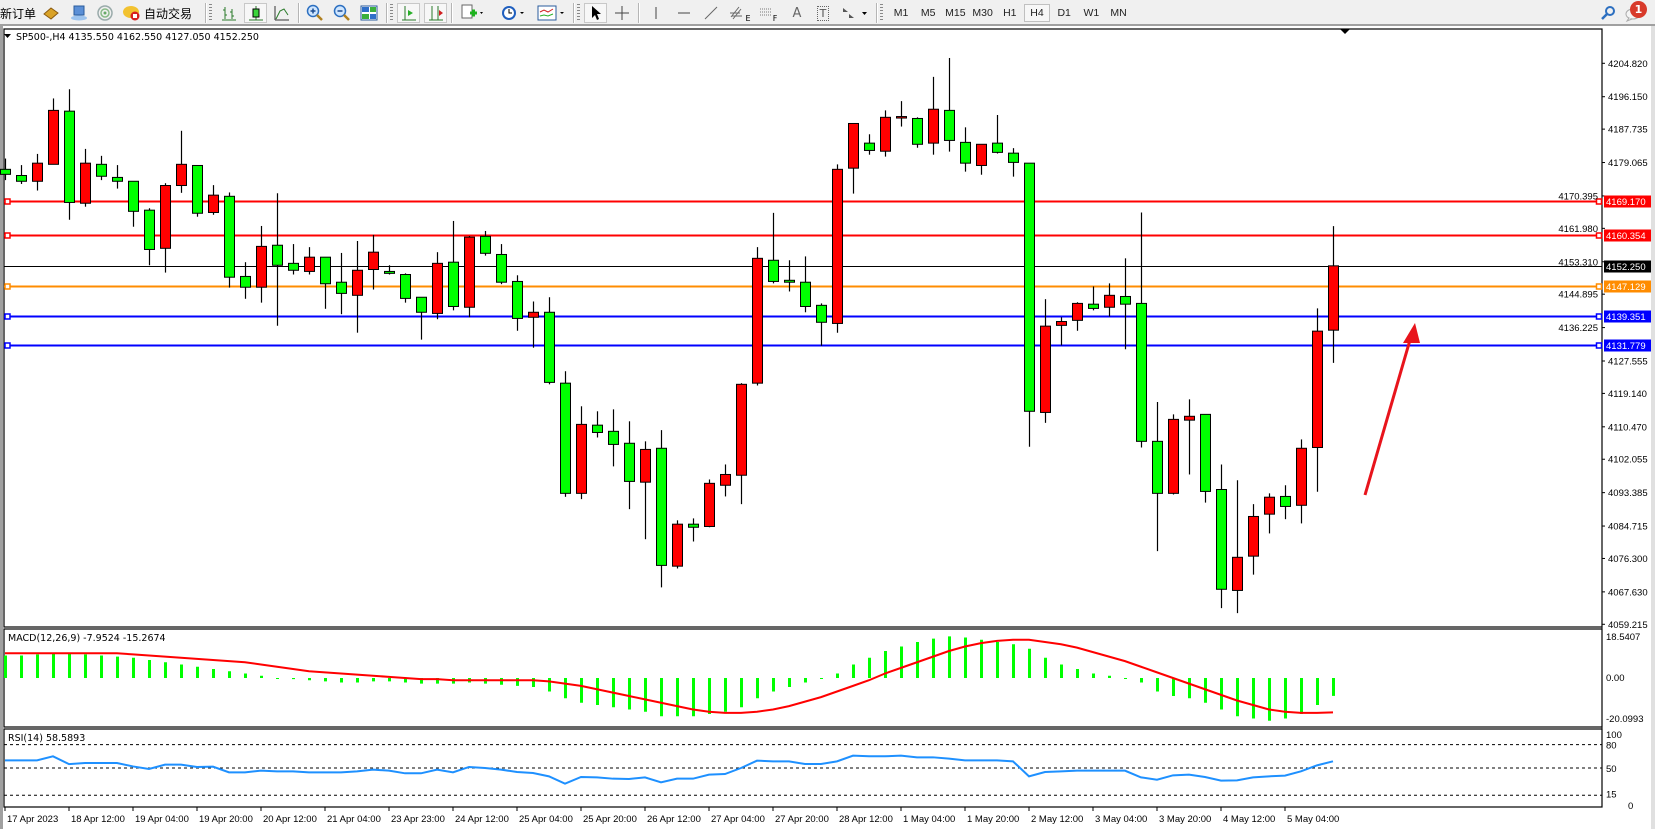  Describe the element at coordinates (1345, 31) in the screenshot. I see `chart-shift-marker` at that location.